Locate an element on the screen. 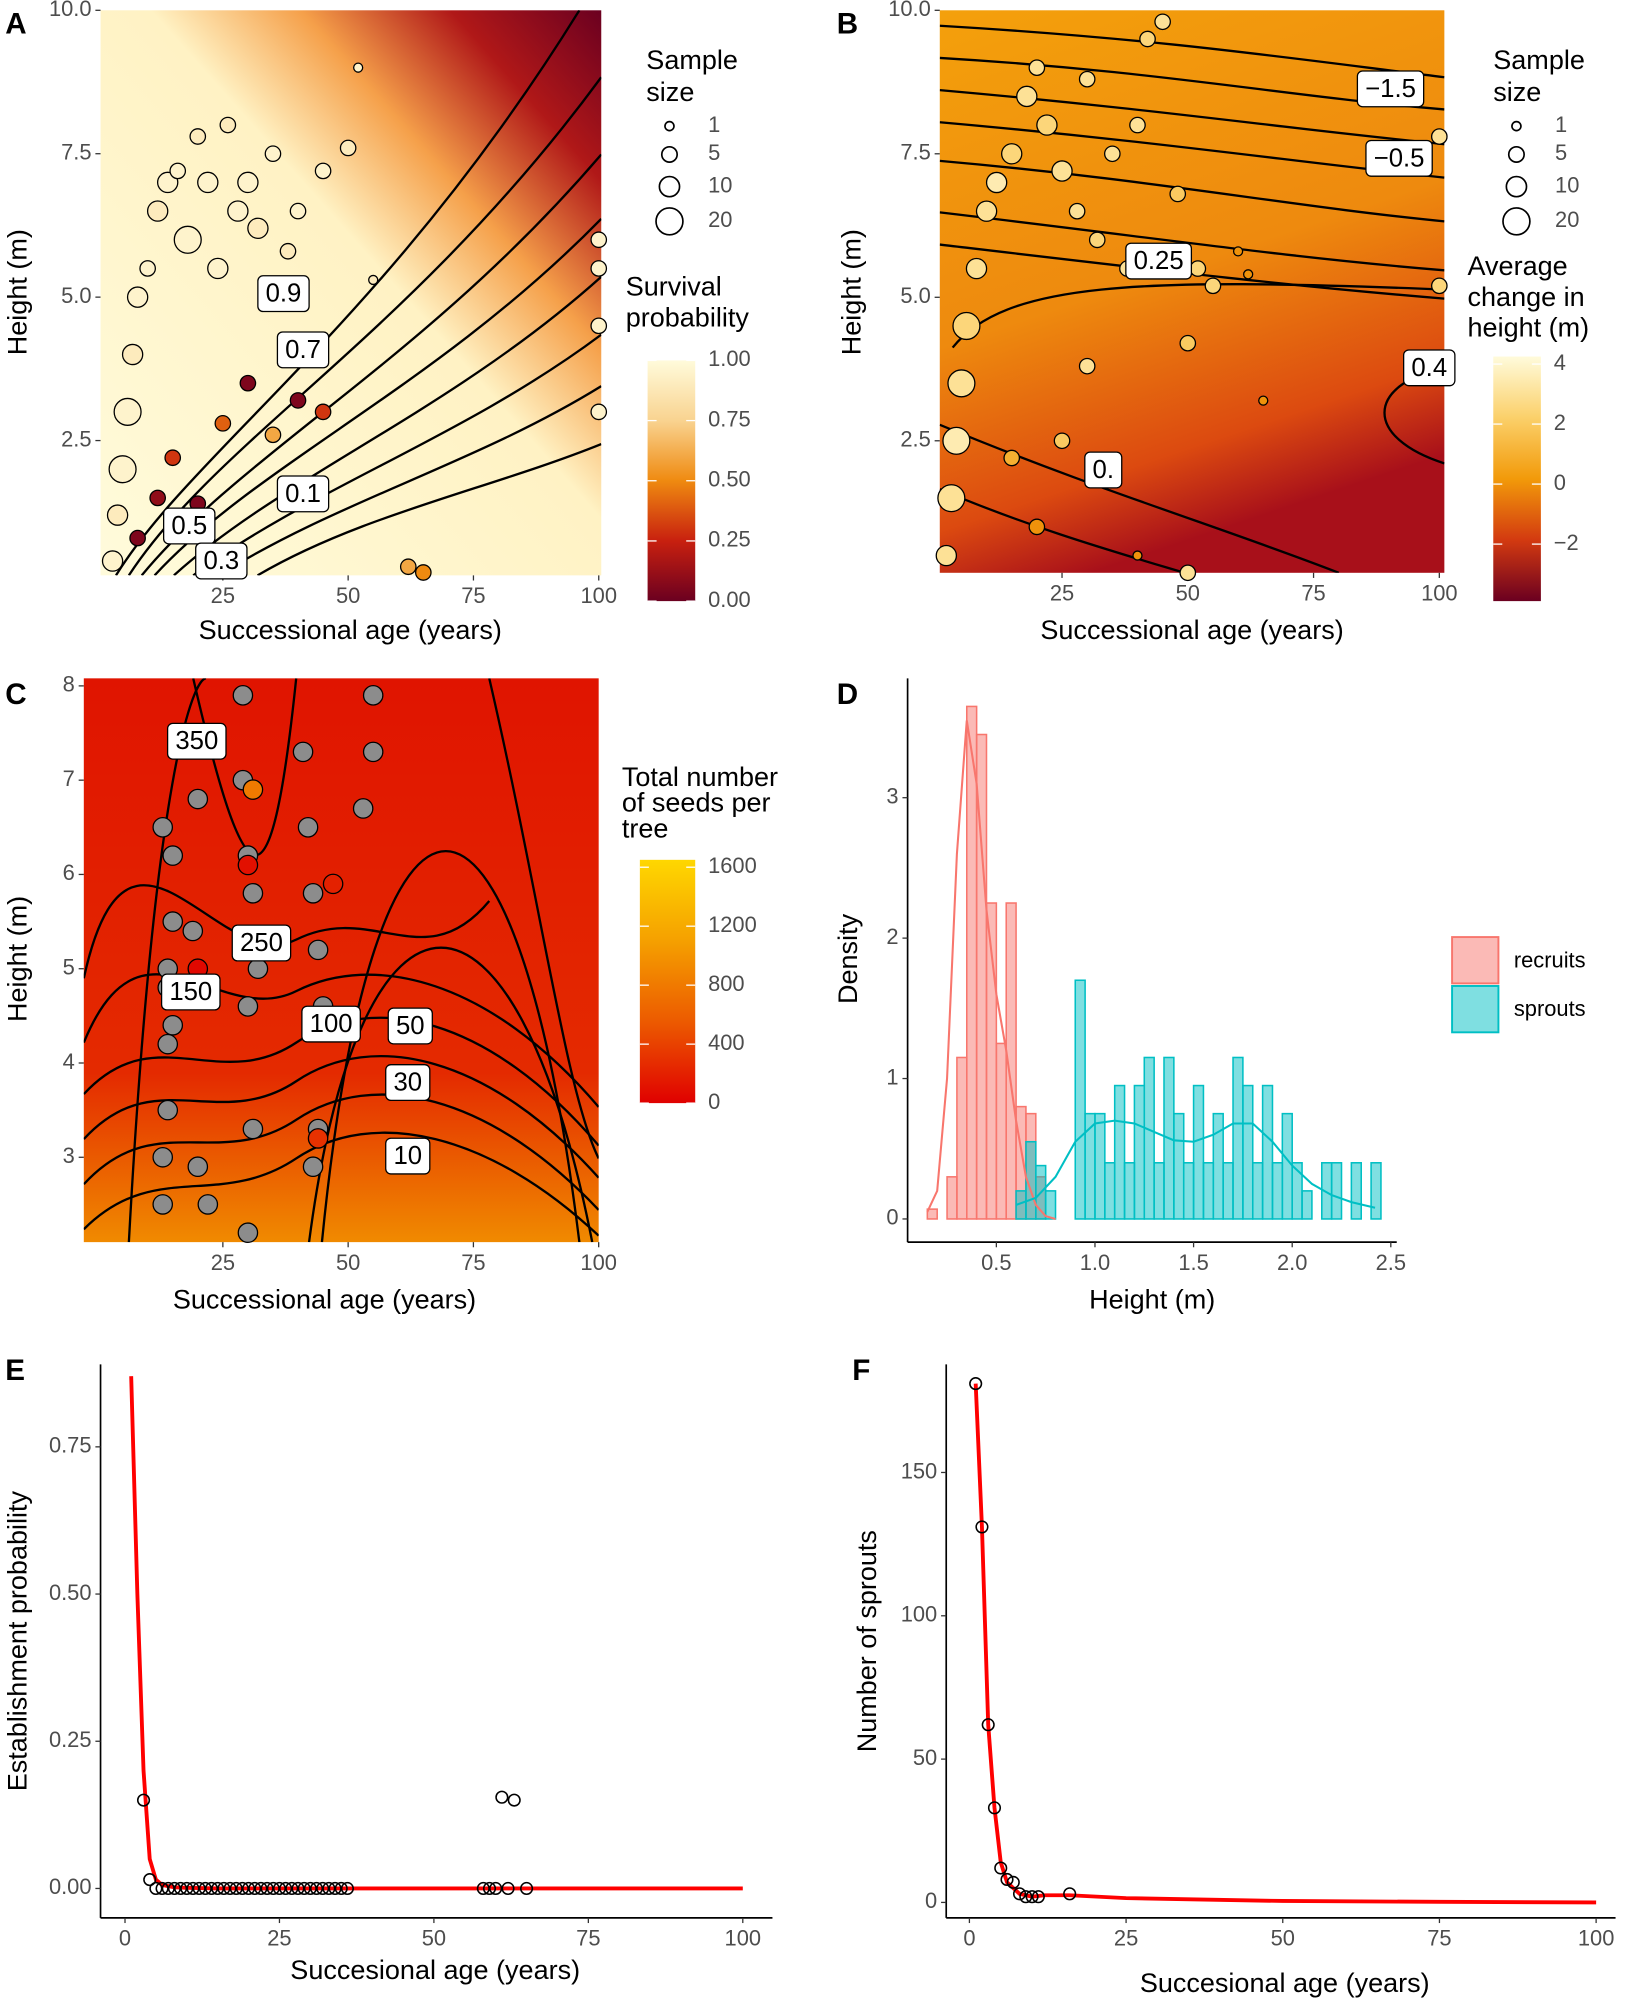  x-tick-label: 25 is located at coordinates (1062, 592).